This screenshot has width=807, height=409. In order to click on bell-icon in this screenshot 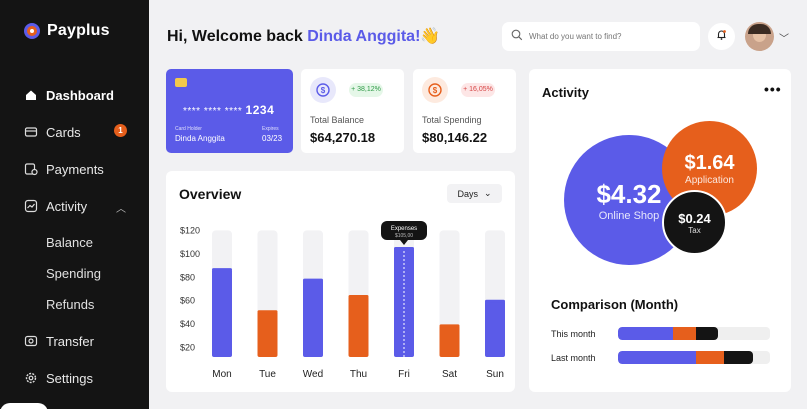, I will do `click(721, 37)`.